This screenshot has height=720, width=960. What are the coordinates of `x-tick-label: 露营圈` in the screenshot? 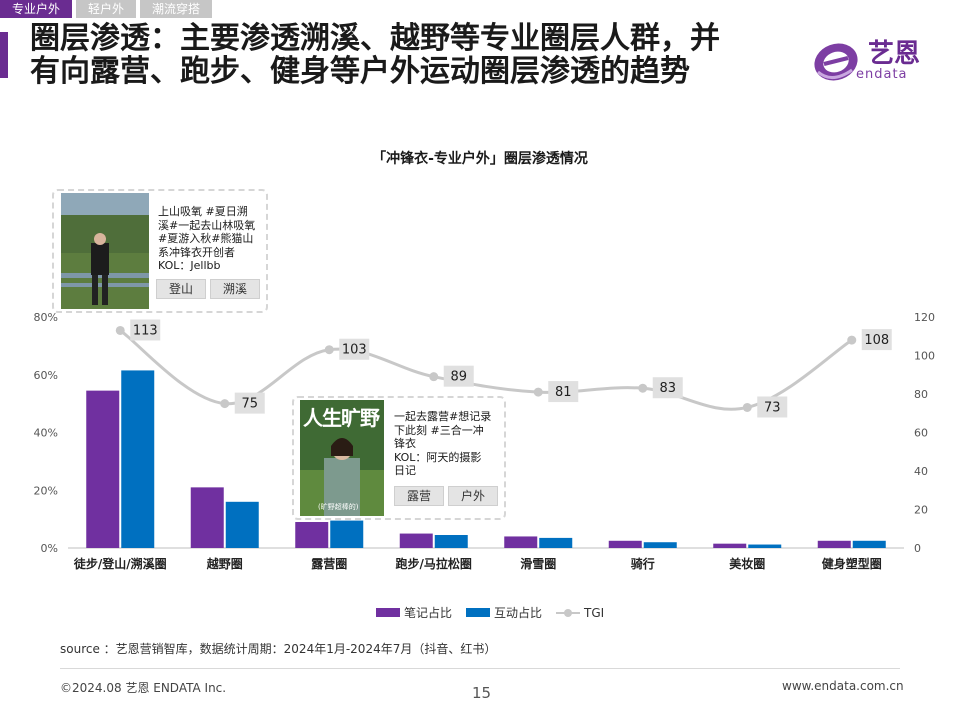 It's located at (329, 563).